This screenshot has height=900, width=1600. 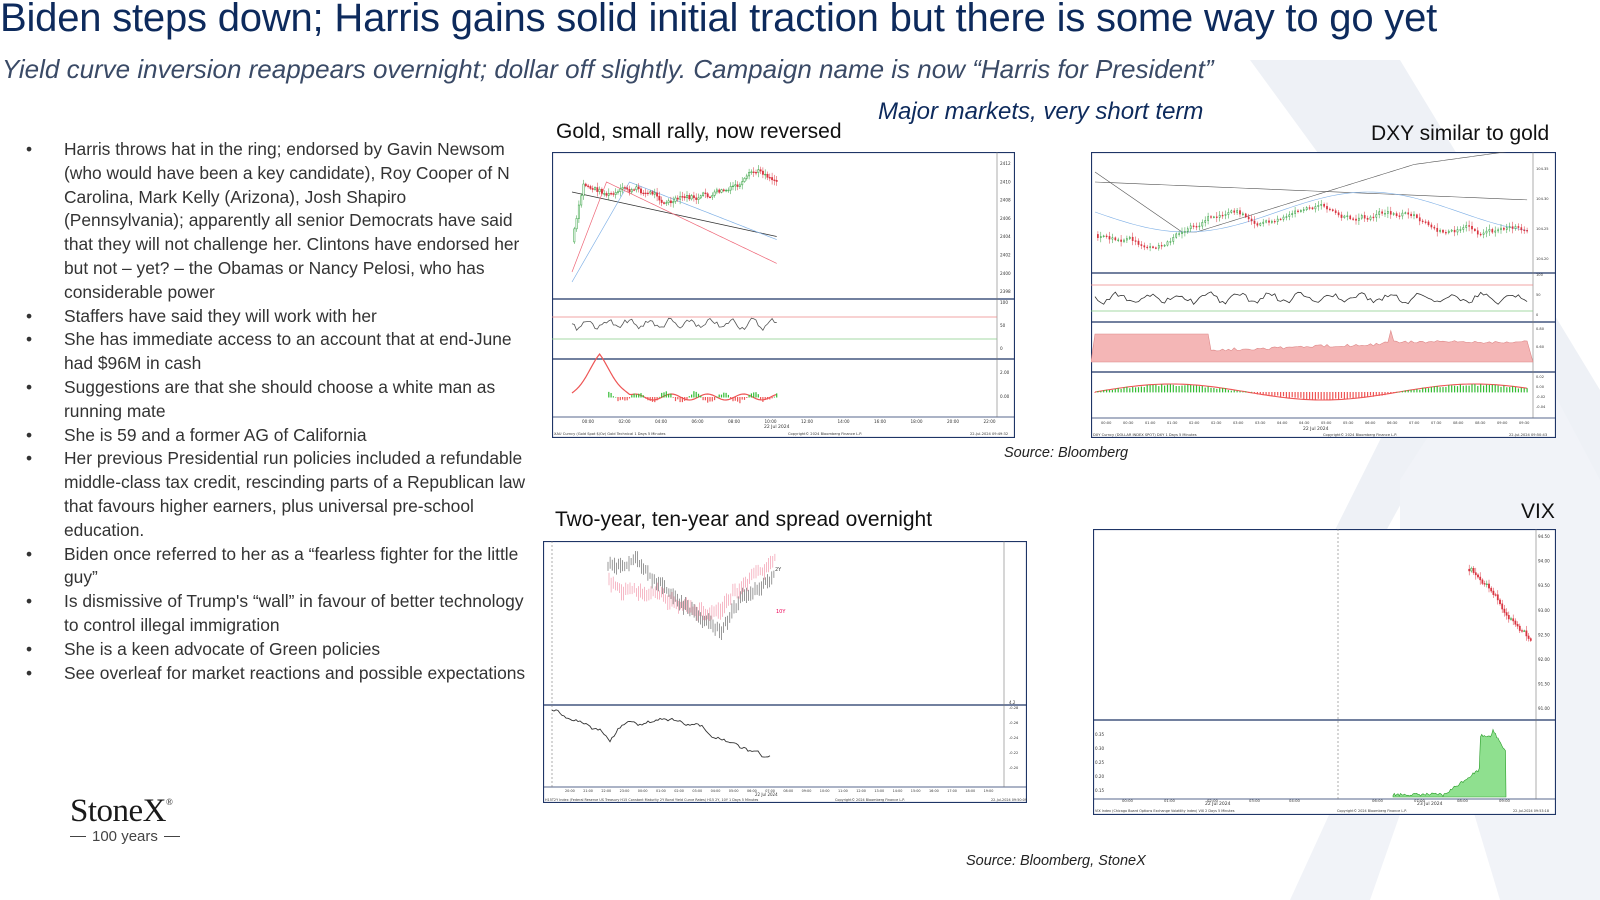 I want to click on axis-tick: 08:00, so click(x=734, y=421).